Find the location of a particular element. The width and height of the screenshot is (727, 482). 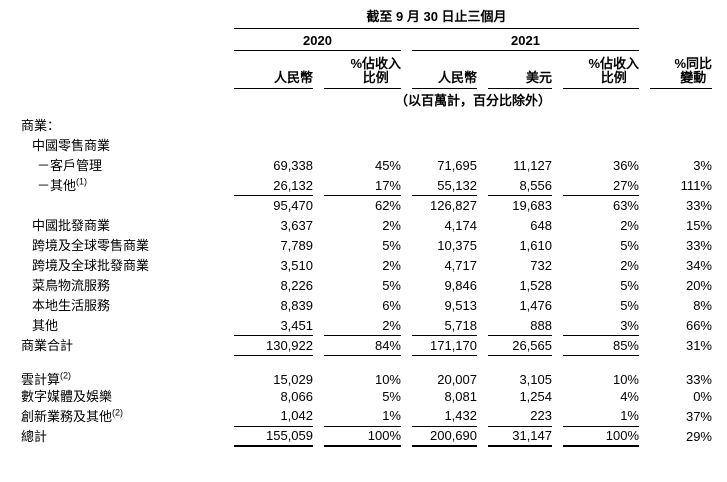

row-label: 創新業務及其他(2) is located at coordinates (117, 417).